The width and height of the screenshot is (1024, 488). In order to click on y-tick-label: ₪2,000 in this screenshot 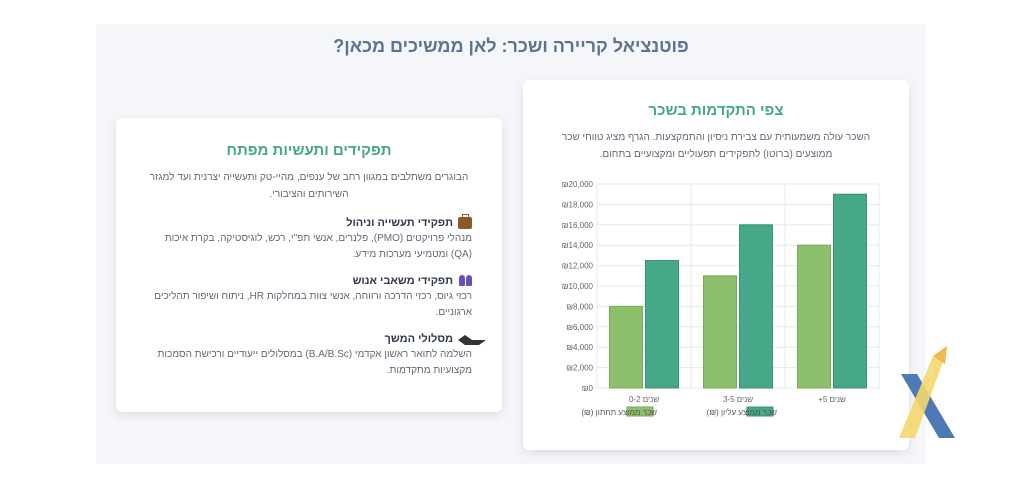, I will do `click(579, 368)`.